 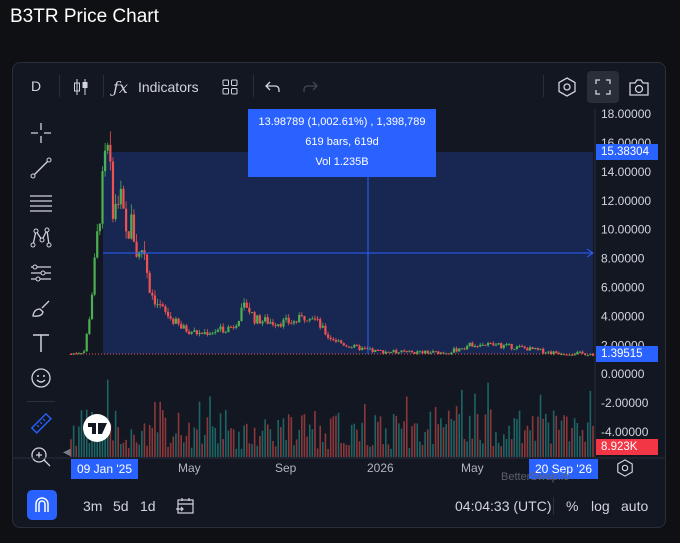 I want to click on page-title: B3TR Price Chart, so click(x=84, y=16).